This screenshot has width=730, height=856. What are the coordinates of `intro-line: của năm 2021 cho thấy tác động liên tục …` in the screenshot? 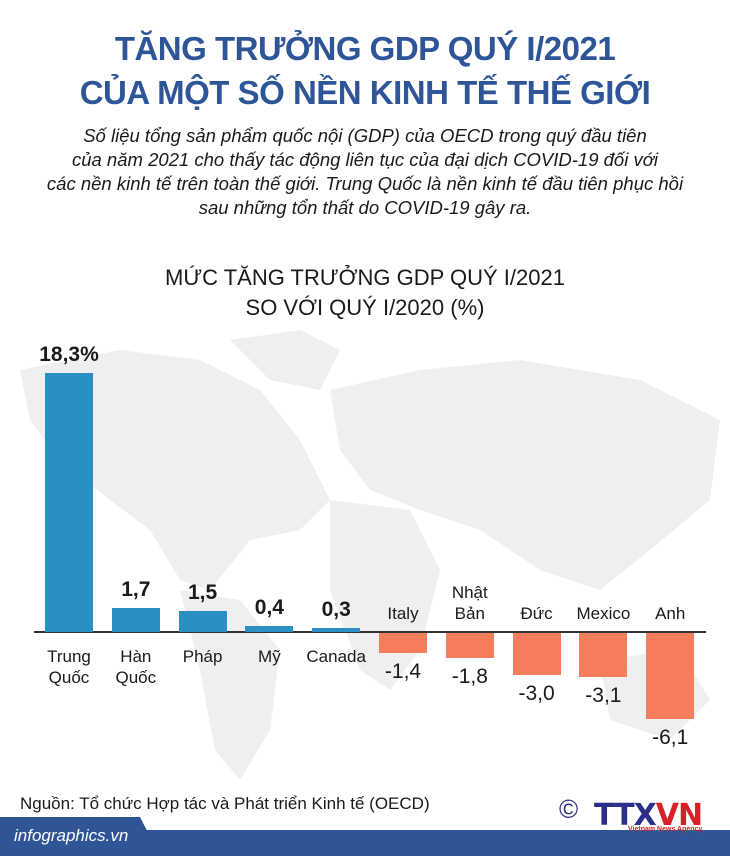 It's located at (365, 159).